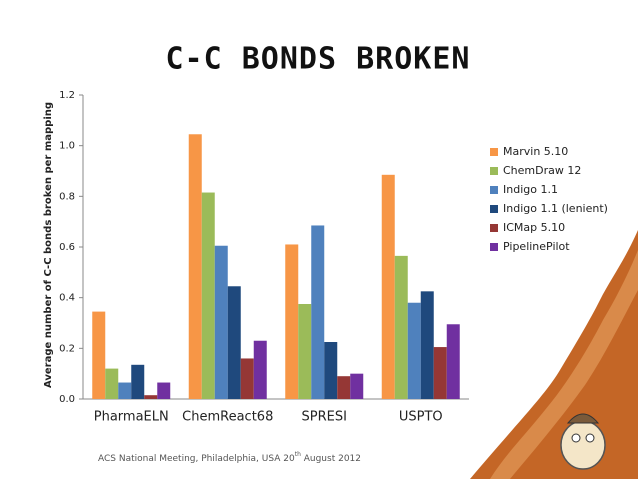  Describe the element at coordinates (421, 417) in the screenshot. I see `x-tick-label: USPTO` at that location.